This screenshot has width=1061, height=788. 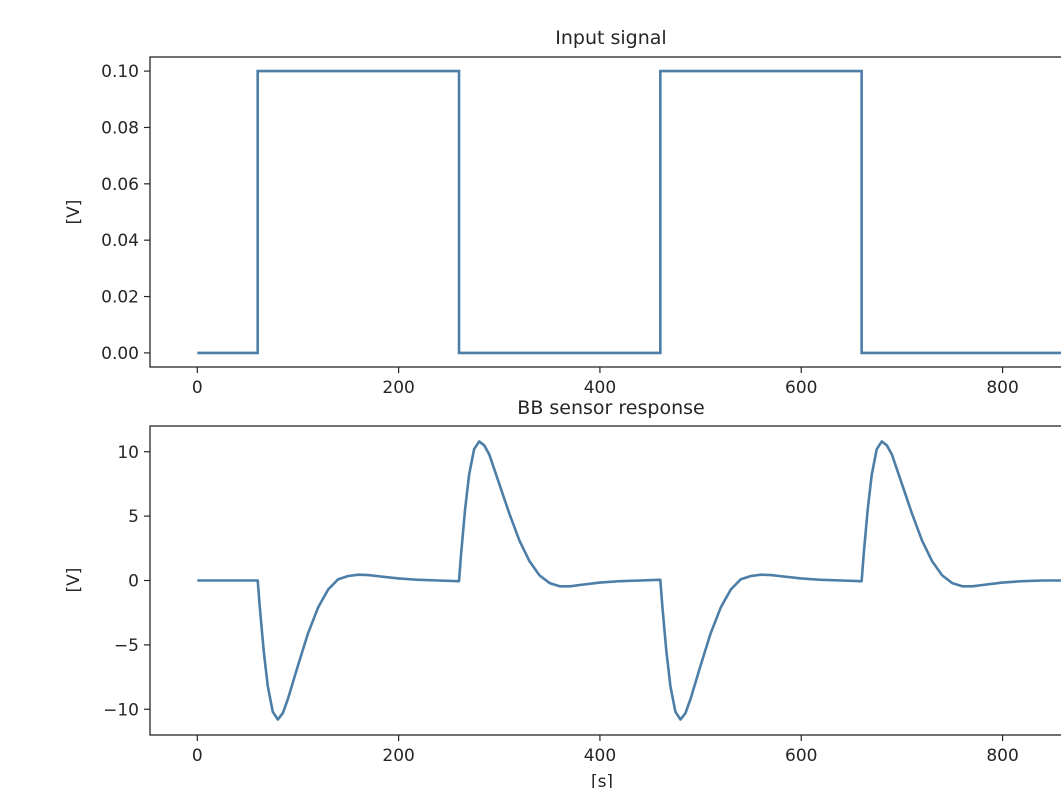 What do you see at coordinates (801, 388) in the screenshot?
I see `input-signal-xtick-label: 600` at bounding box center [801, 388].